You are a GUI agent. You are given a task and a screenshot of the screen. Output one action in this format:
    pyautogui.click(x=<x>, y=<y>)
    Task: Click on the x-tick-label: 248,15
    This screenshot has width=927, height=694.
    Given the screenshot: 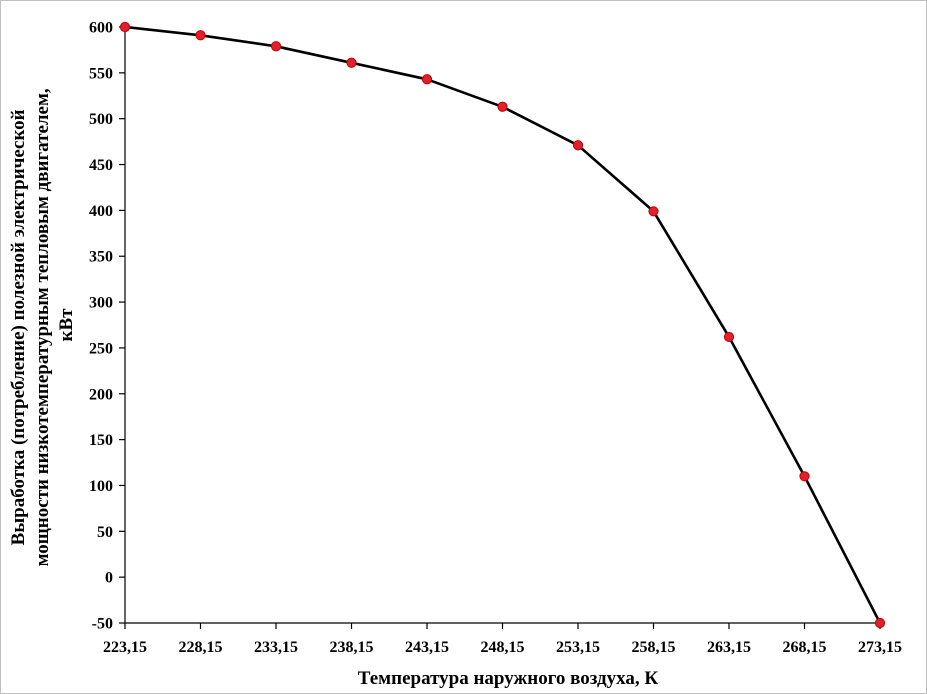 What is the action you would take?
    pyautogui.click(x=503, y=647)
    